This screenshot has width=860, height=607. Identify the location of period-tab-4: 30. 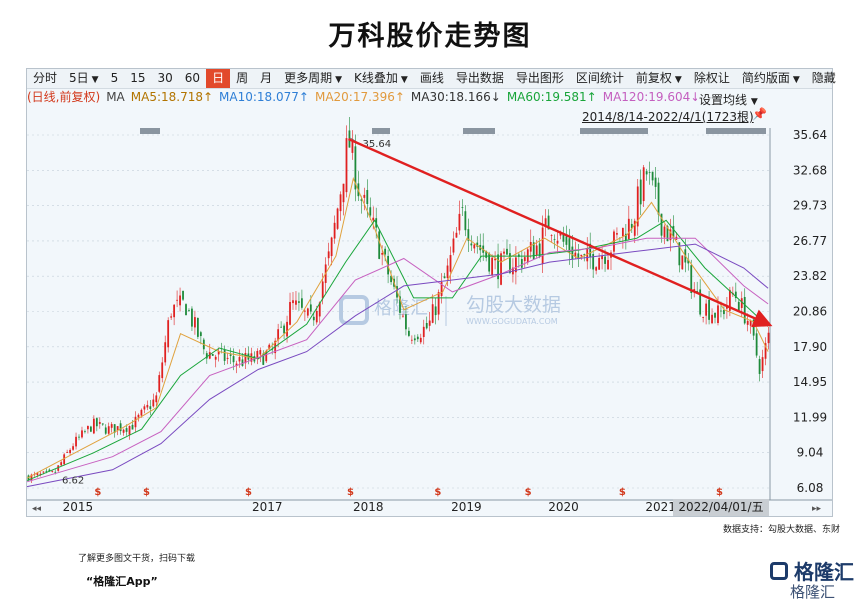
(165, 78).